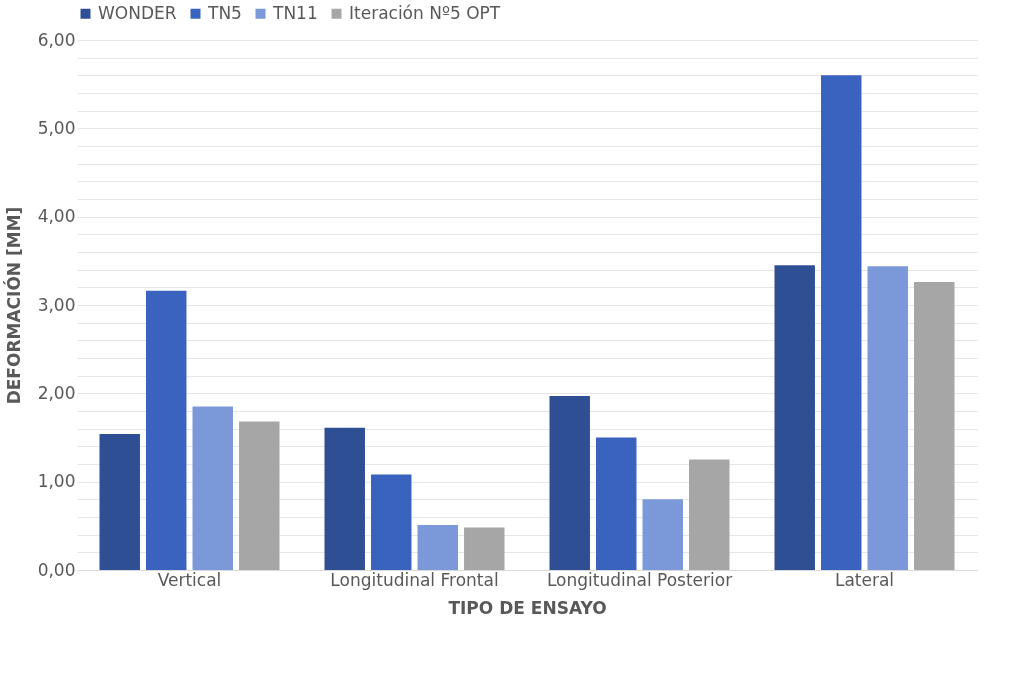  Describe the element at coordinates (56, 304) in the screenshot. I see `y-tick-label: 3,00` at that location.